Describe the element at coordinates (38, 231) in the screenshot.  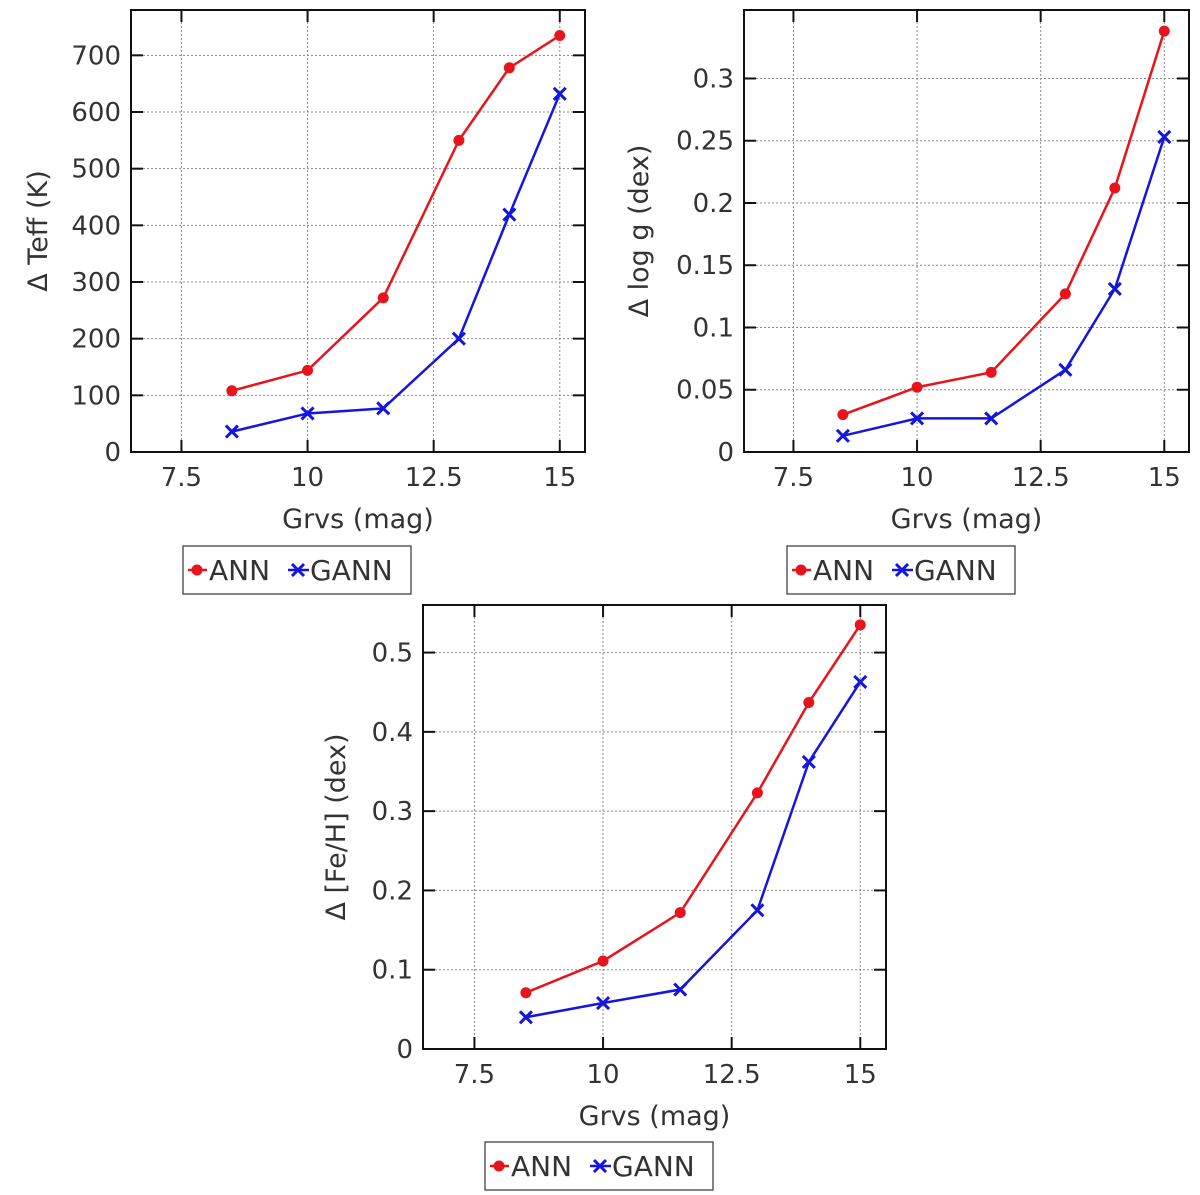
I see `y-axis-label: Δ Teff (K)` at that location.